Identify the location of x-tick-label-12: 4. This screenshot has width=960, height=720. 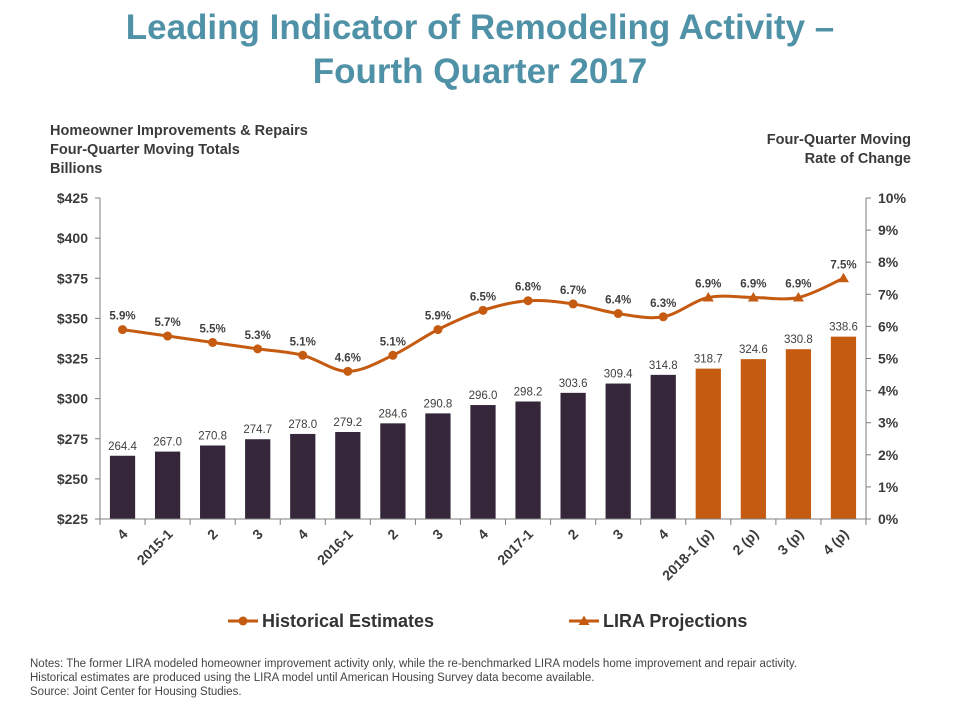
(663, 534).